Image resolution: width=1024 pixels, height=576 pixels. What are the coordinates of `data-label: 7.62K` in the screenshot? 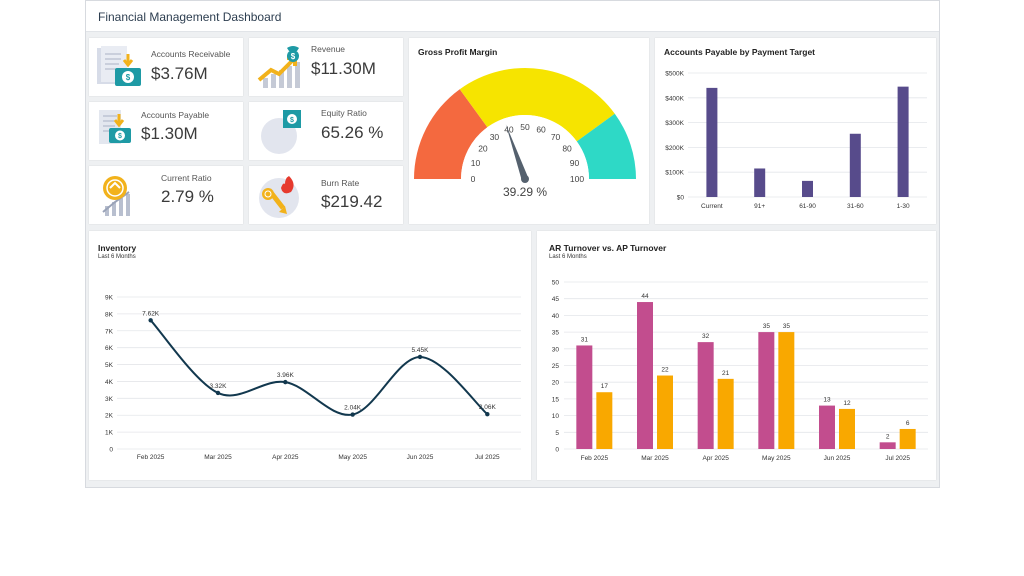 It's located at (151, 313).